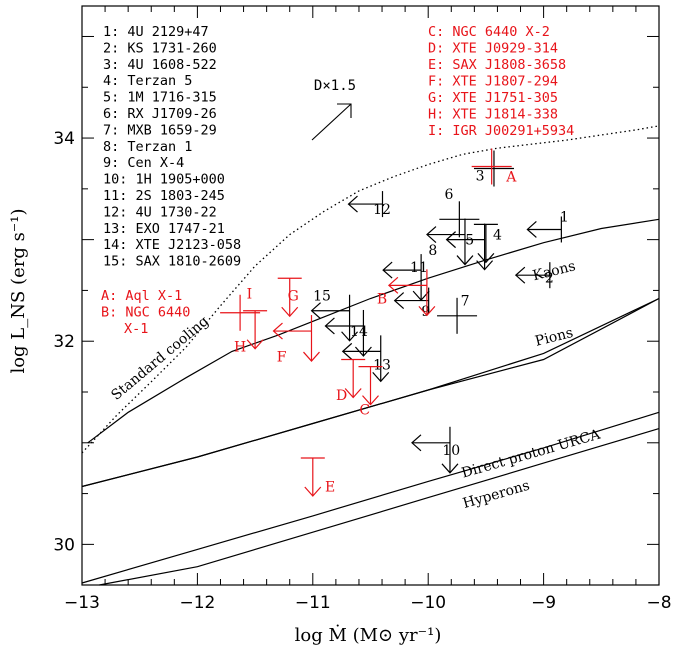  I want to click on x-tick-label: −8, so click(658, 603).